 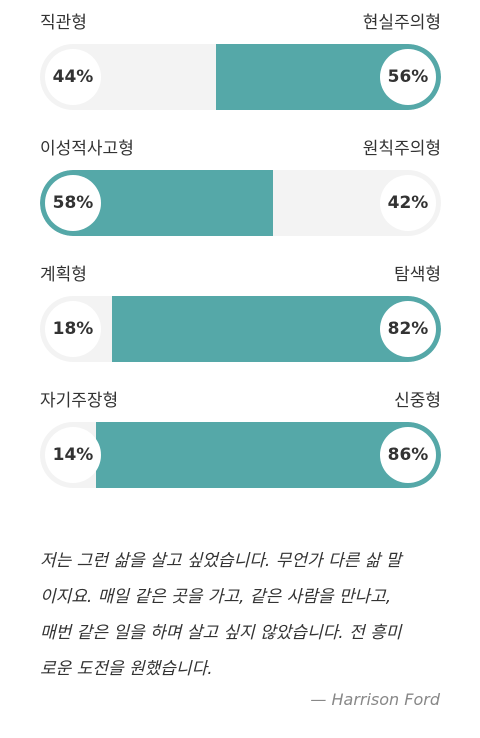 What do you see at coordinates (408, 203) in the screenshot?
I see `trait-right-percent: 42%` at bounding box center [408, 203].